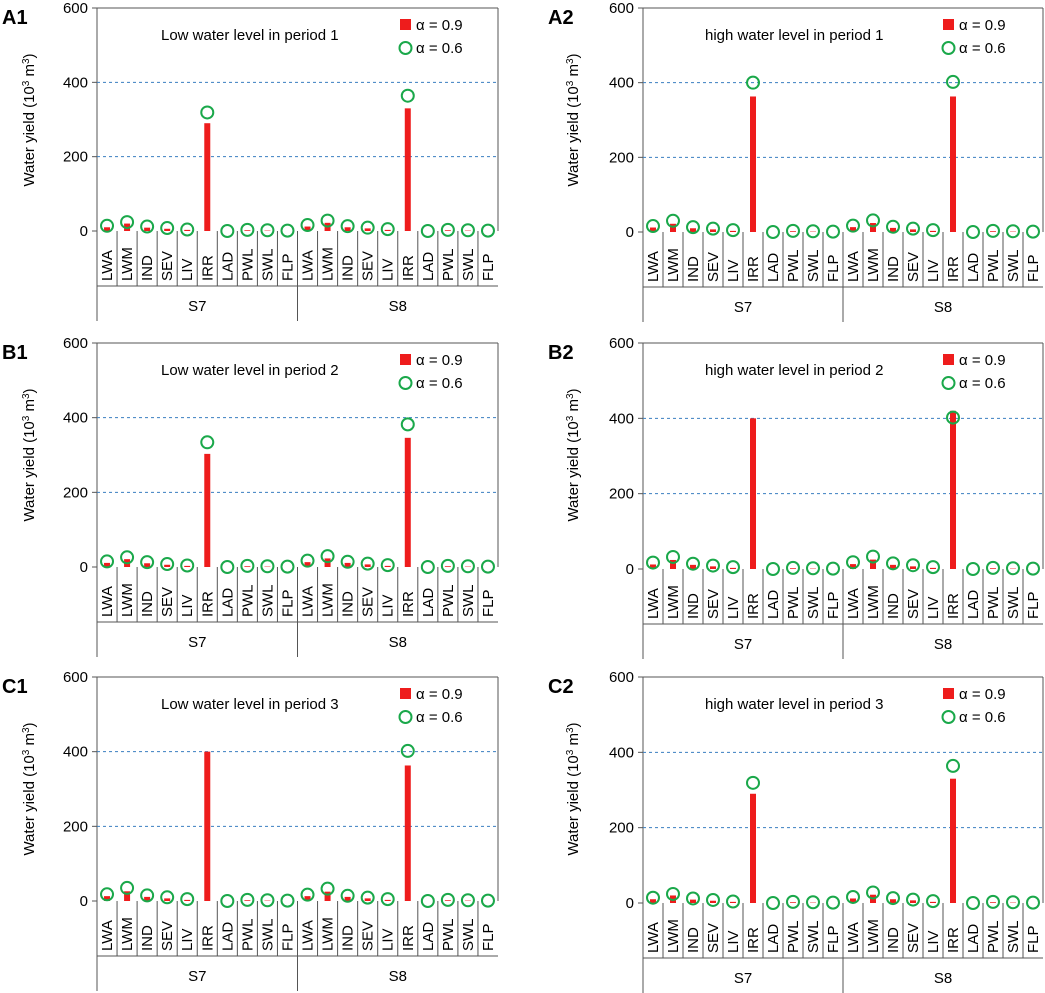  Describe the element at coordinates (247, 600) in the screenshot. I see `category-label: PWL` at that location.